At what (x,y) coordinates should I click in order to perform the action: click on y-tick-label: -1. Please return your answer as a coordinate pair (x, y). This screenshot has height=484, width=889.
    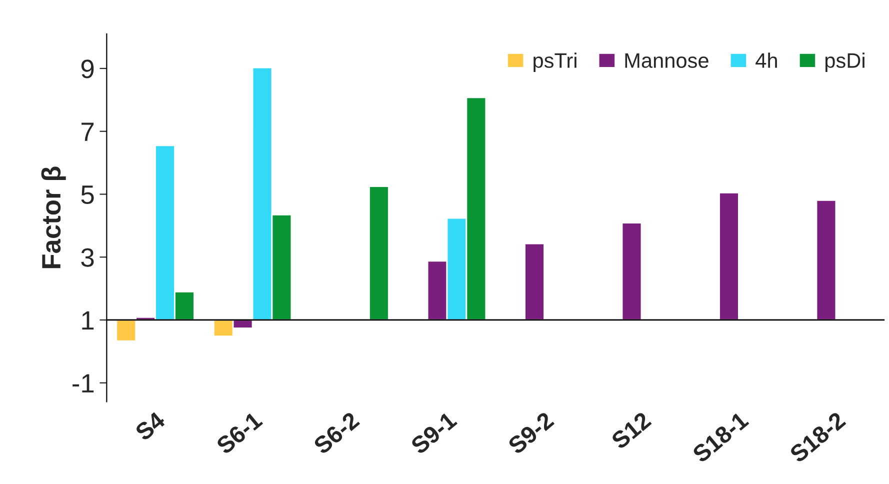
    Looking at the image, I should click on (83, 383).